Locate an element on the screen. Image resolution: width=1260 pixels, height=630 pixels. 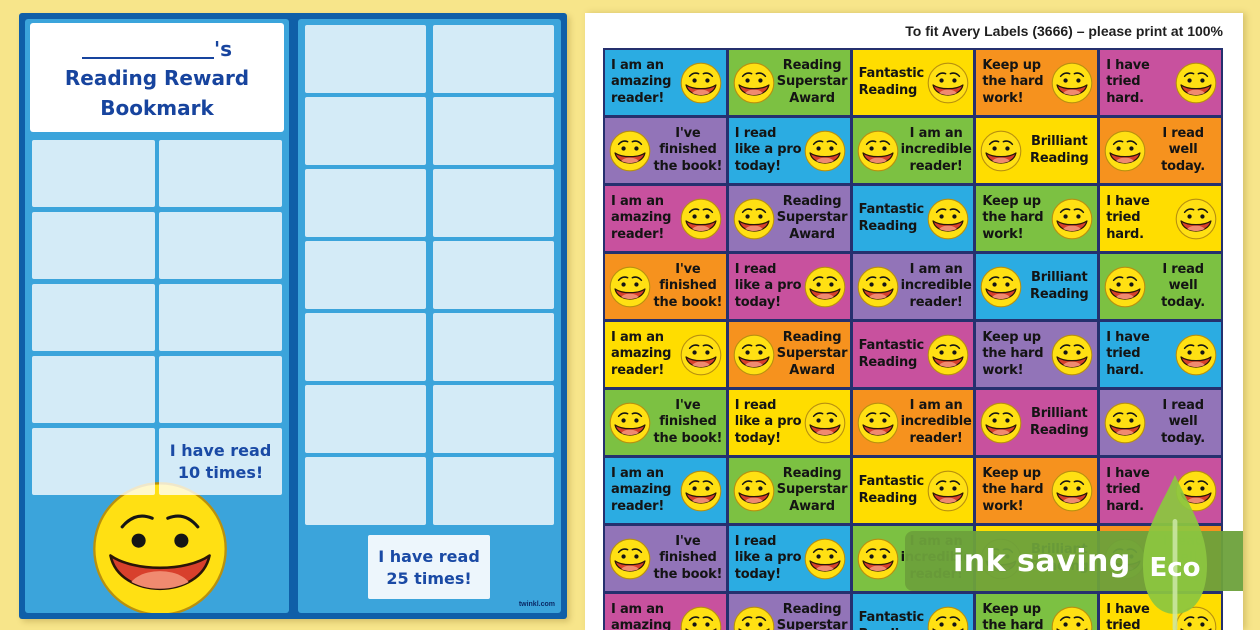
watermark: twinkl.com is located at coordinates (536, 604).